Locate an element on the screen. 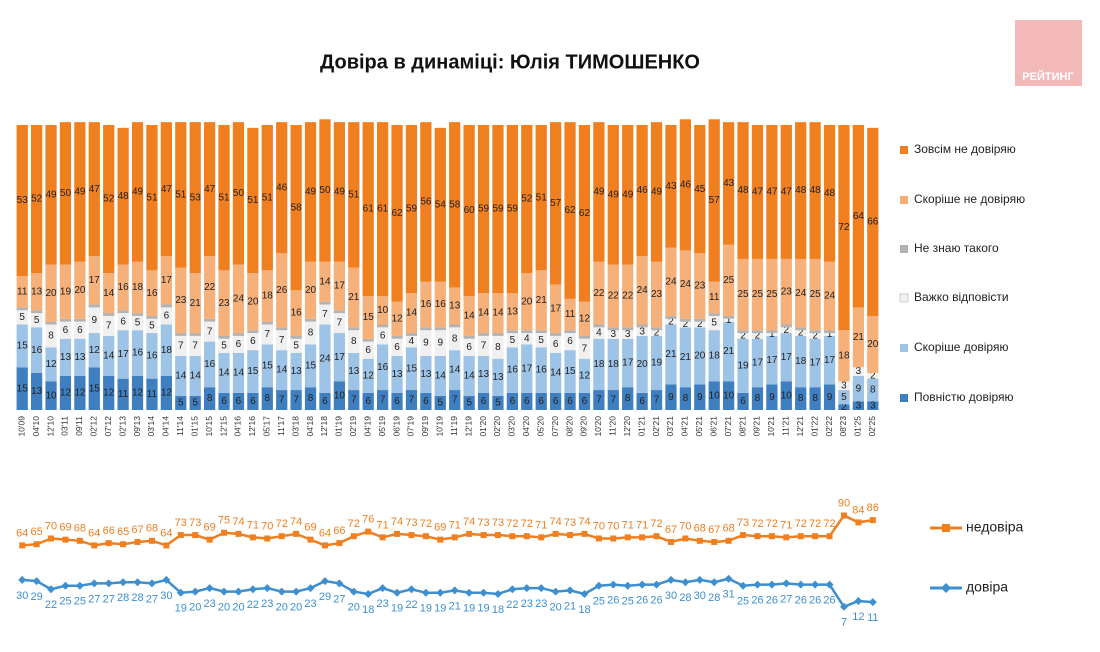 This screenshot has width=1100, height=652. value-label: 54 is located at coordinates (441, 204).